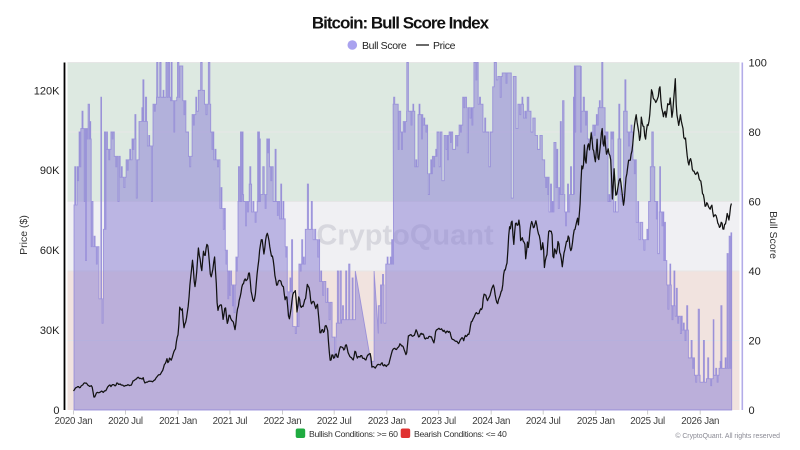 The width and height of the screenshot is (800, 450). I want to click on svg-text: 30K, so click(50, 331).